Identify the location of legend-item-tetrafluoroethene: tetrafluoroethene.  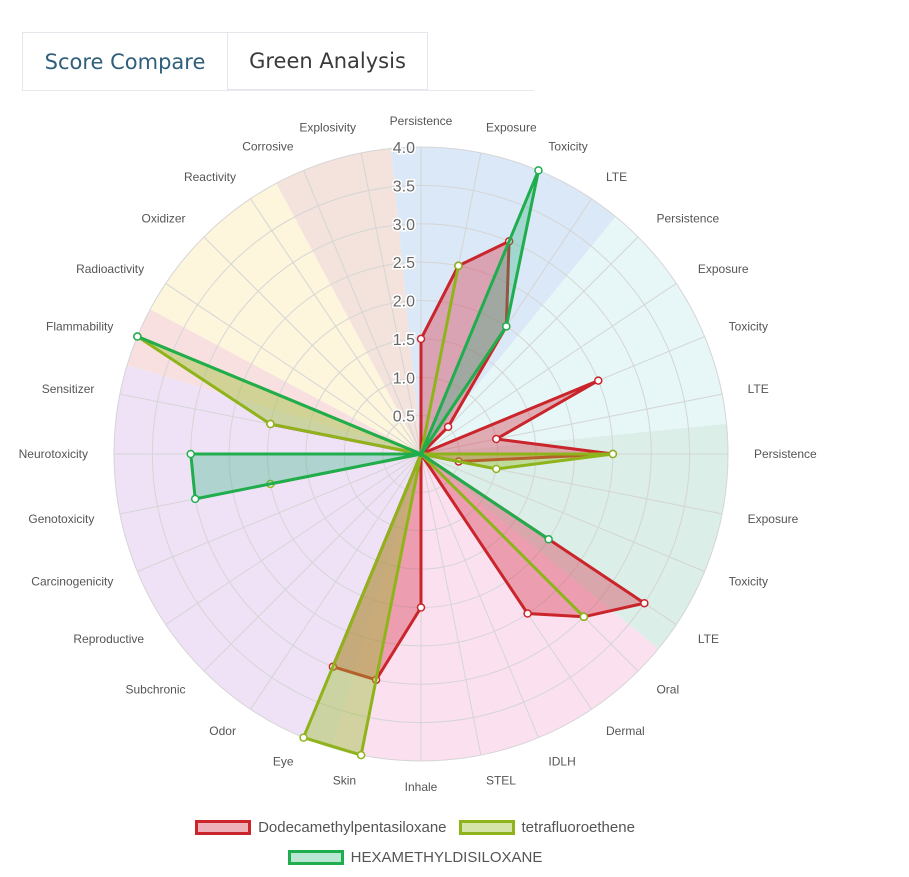
(546, 827).